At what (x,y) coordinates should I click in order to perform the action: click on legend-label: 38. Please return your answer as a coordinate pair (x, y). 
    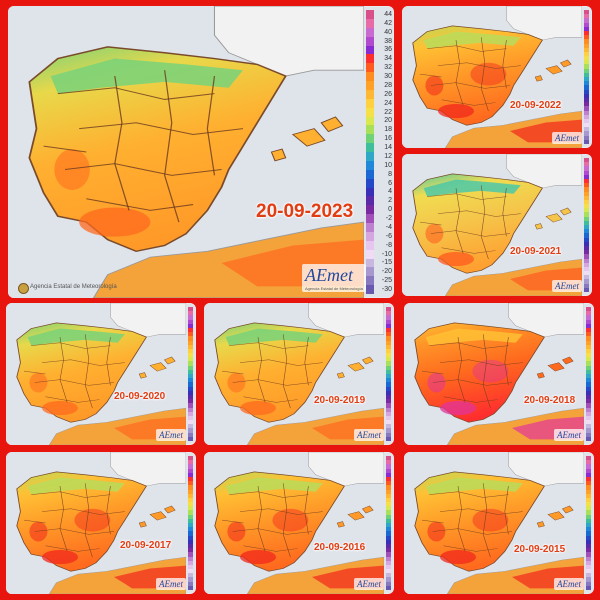
    Looking at the image, I should click on (388, 41).